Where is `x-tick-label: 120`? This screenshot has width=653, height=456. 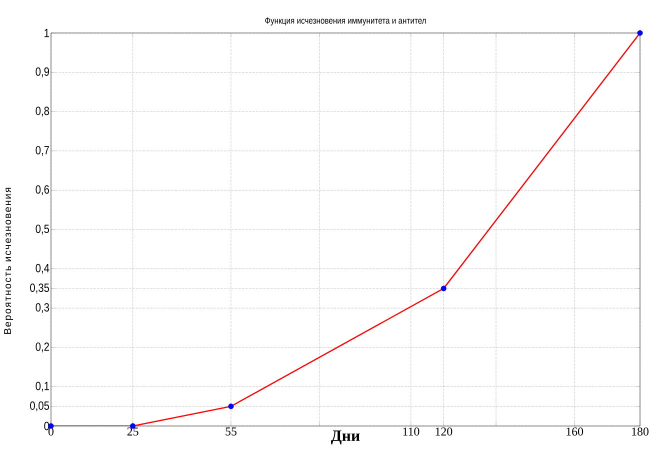
x-tick-label: 120 is located at coordinates (444, 432).